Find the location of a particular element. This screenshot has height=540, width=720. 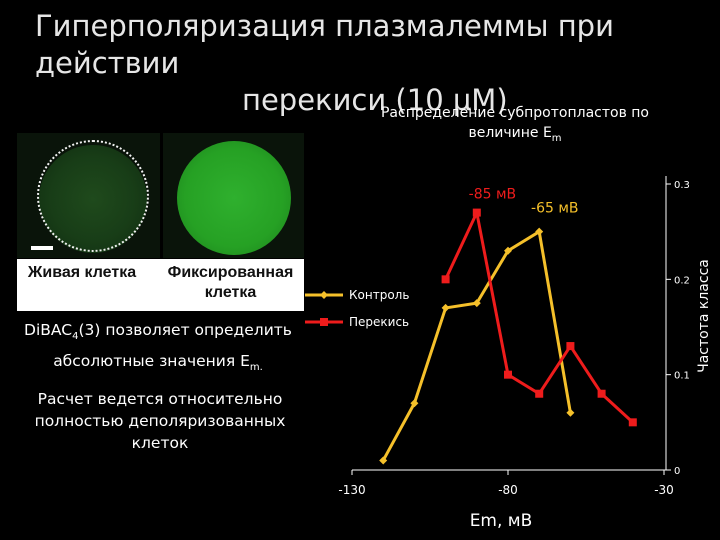

cell-images-panel: Живая клетка Фиксированная клетка is located at coordinates (160, 222).